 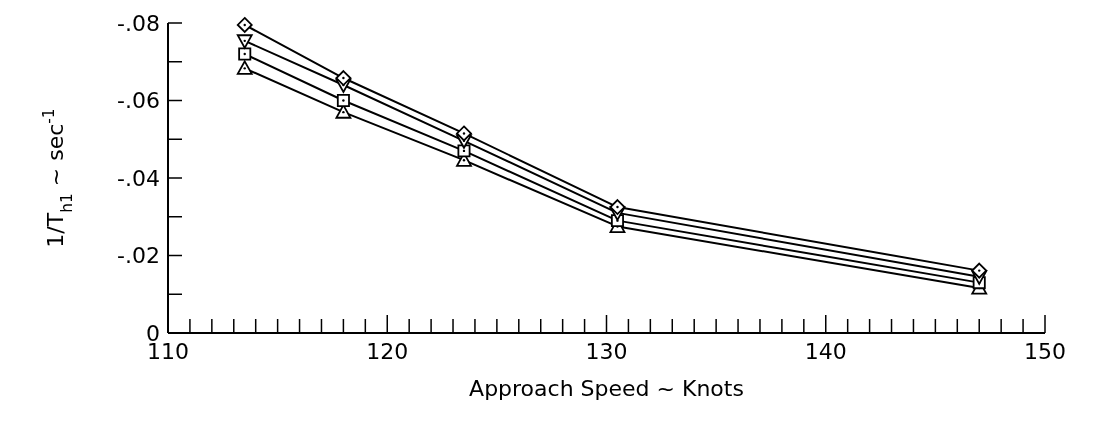 I want to click on x-axis-title: Approach Speed ~ Knots, so click(x=606, y=388).